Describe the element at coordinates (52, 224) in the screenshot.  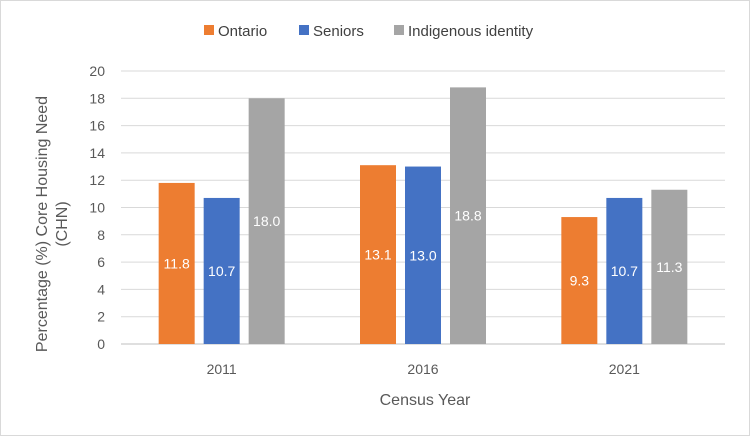
I see `y-axis-title: Percentage (%) Core Housing Need (CHN)` at that location.